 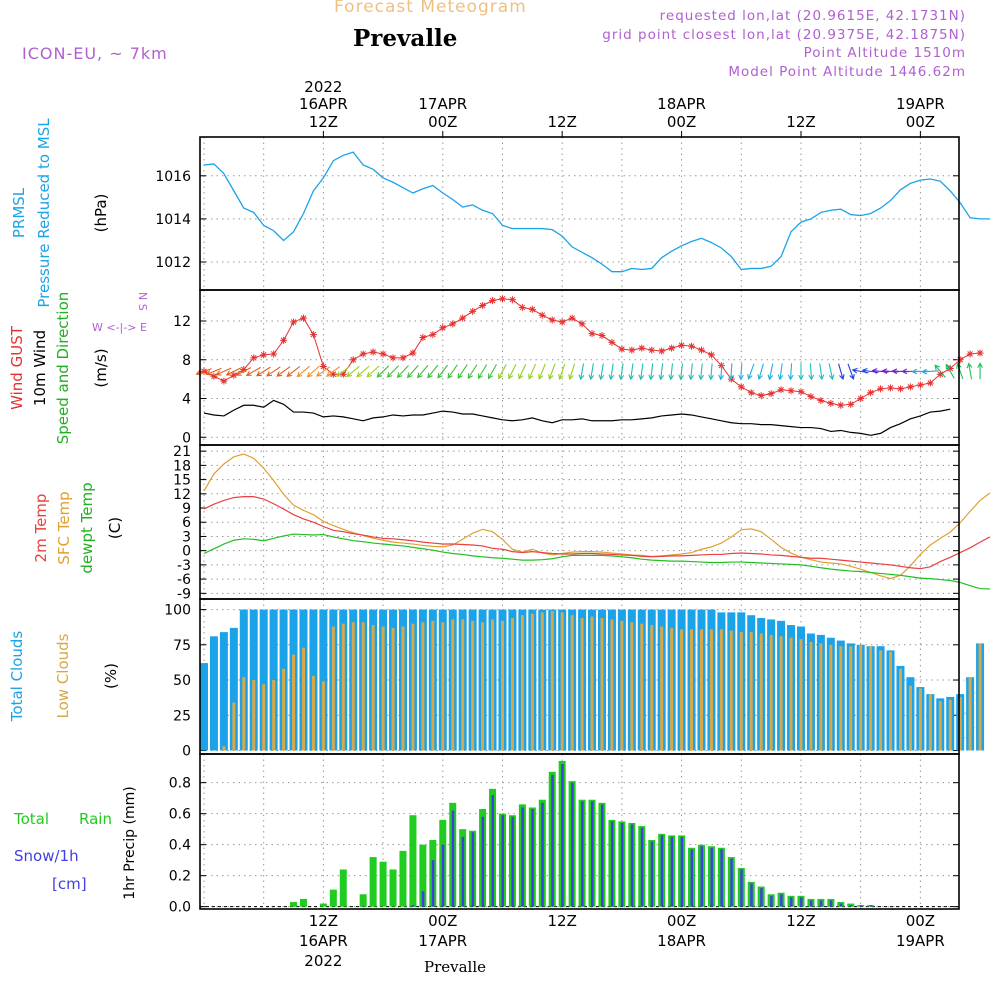 What do you see at coordinates (177, 611) in the screenshot?
I see `y-tick-label: 100` at bounding box center [177, 611].